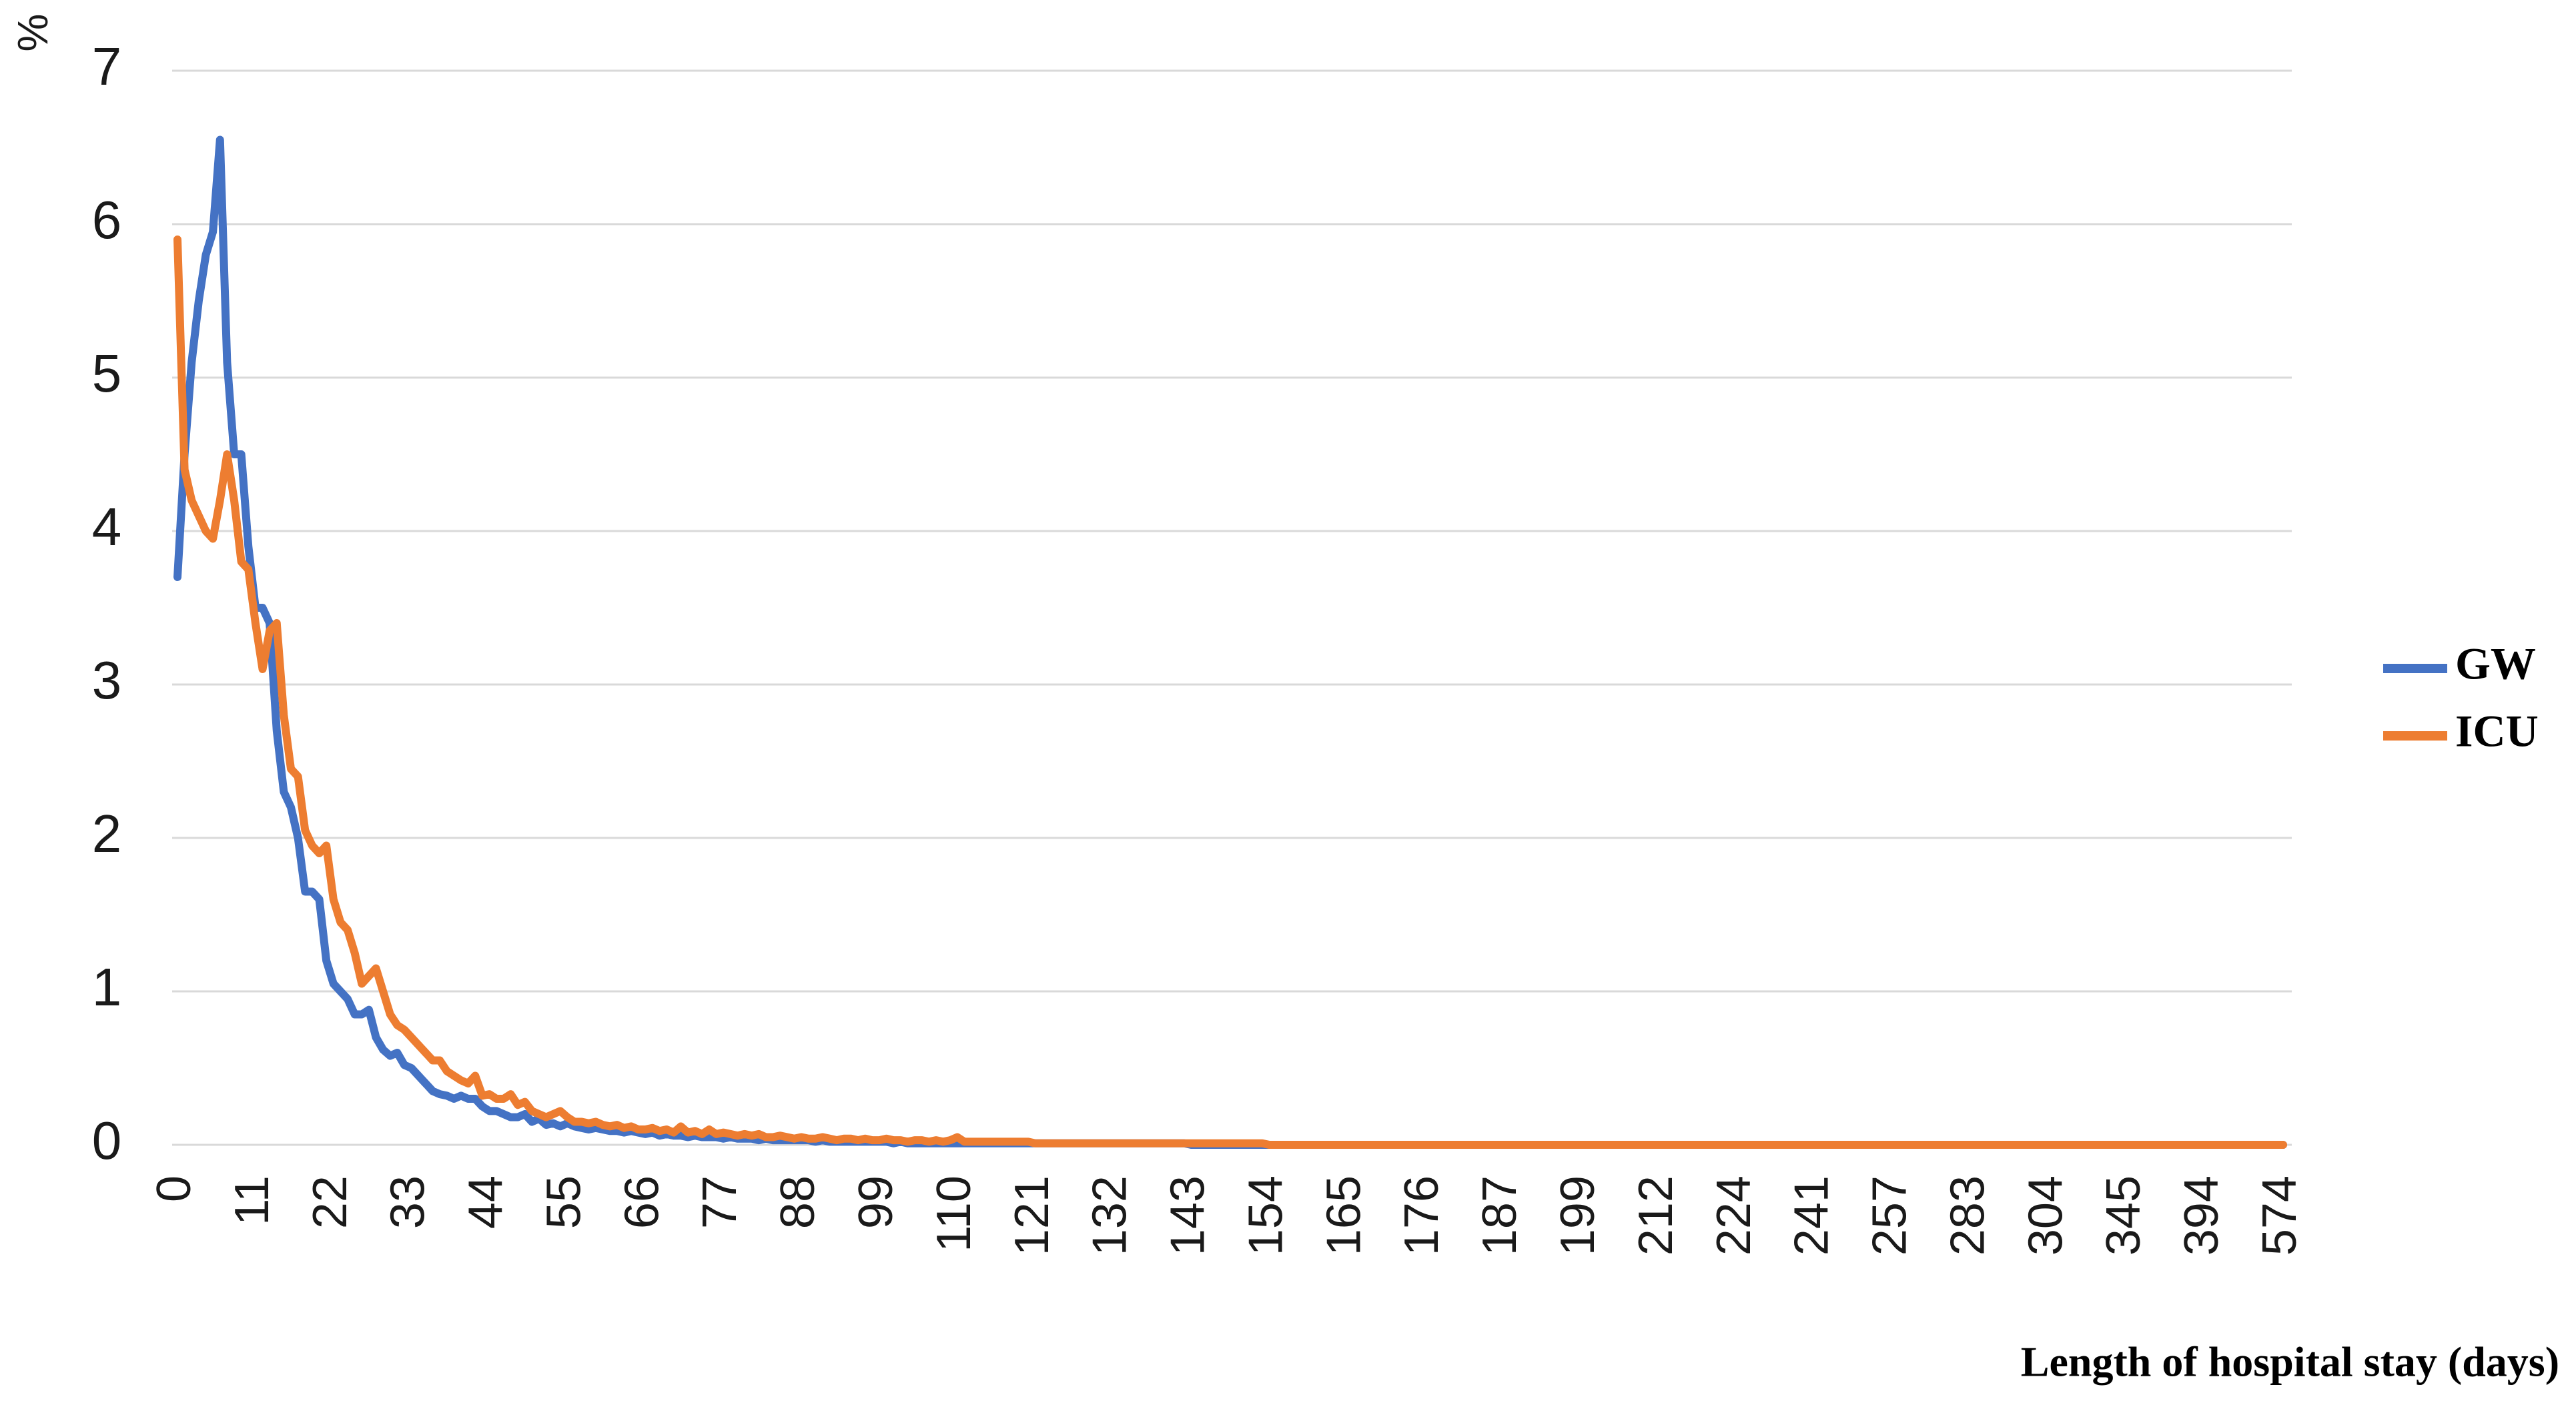  What do you see at coordinates (2123, 1215) in the screenshot?
I see `x-tick-label: 345` at bounding box center [2123, 1215].